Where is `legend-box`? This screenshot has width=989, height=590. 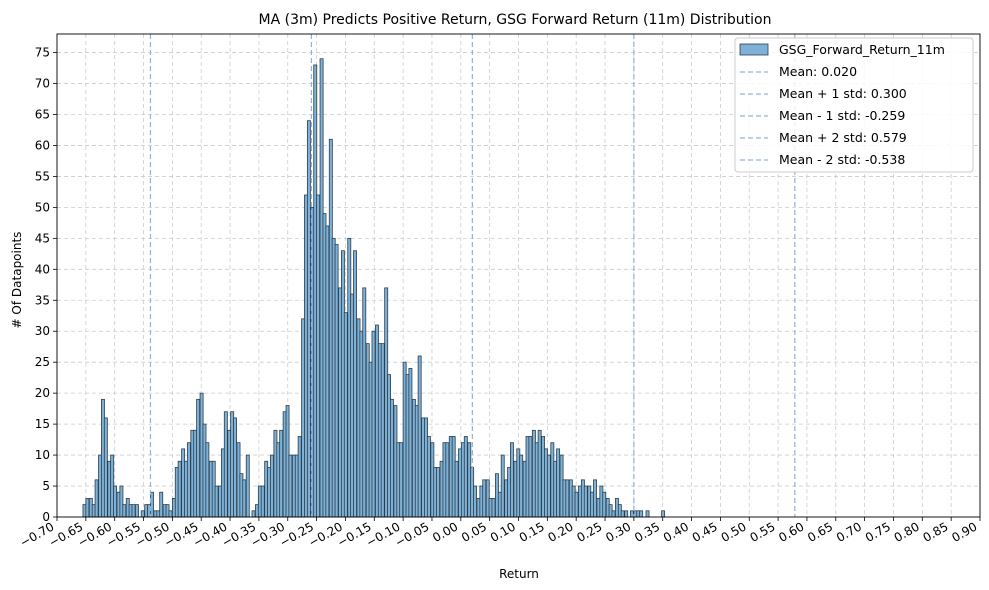 legend-box is located at coordinates (854, 105).